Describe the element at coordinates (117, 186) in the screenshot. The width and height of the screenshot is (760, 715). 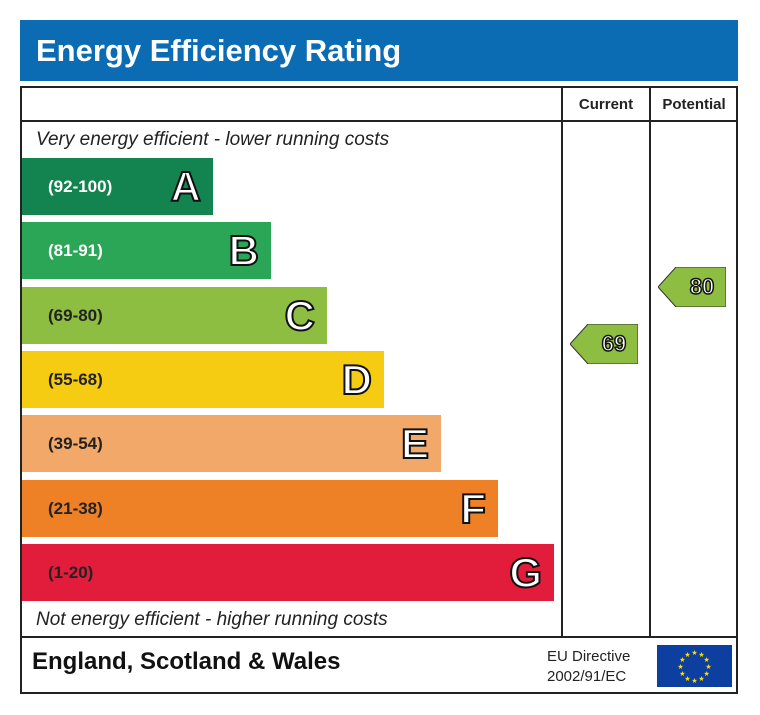
I see `band-bar-a: (92-100) A` at that location.